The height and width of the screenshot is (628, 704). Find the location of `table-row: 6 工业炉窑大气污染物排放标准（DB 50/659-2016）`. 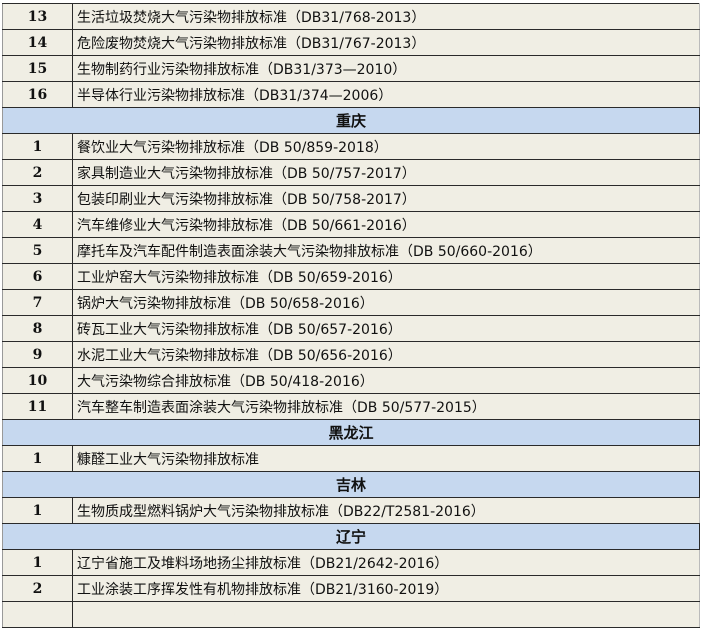

table-row: 6 工业炉窑大气污染物排放标准（DB 50/659-2016） is located at coordinates (351, 276).